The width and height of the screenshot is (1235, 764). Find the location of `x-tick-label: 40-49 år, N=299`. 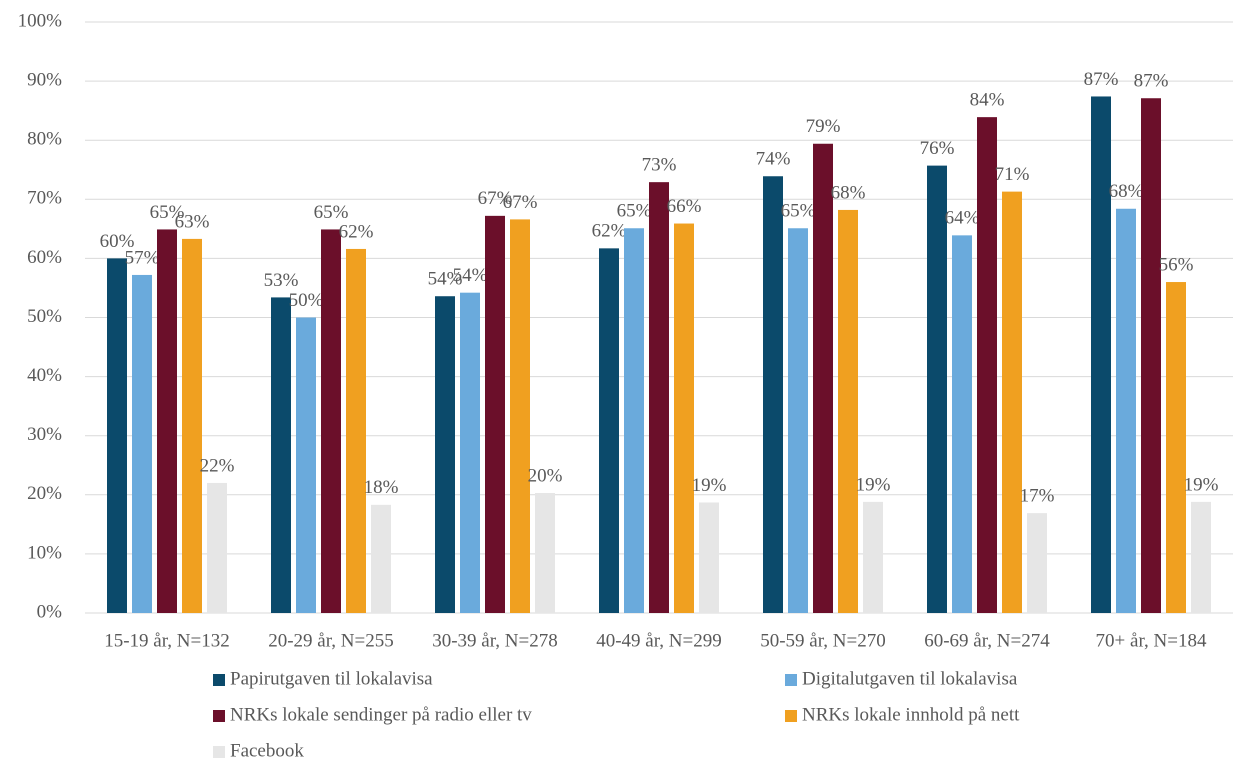

x-tick-label: 40-49 år, N=299 is located at coordinates (659, 640).